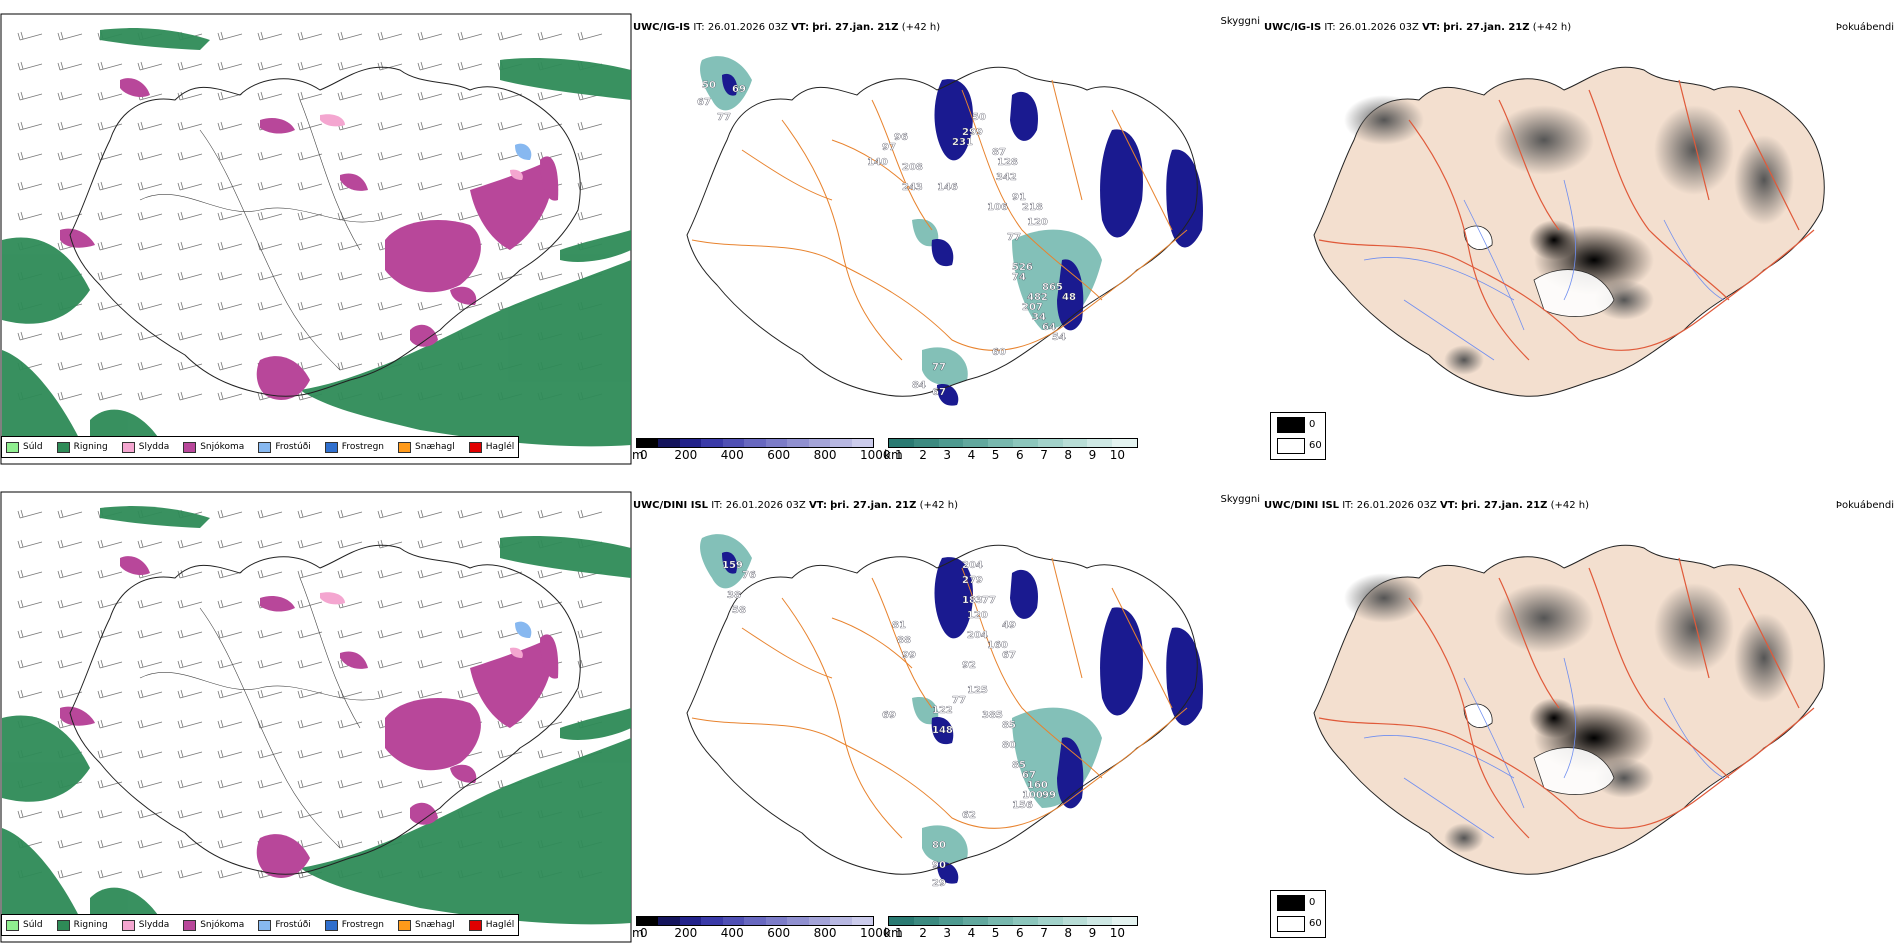  What do you see at coordinates (704, 102) in the screenshot?
I see `visibility-value-label: 67` at bounding box center [704, 102].